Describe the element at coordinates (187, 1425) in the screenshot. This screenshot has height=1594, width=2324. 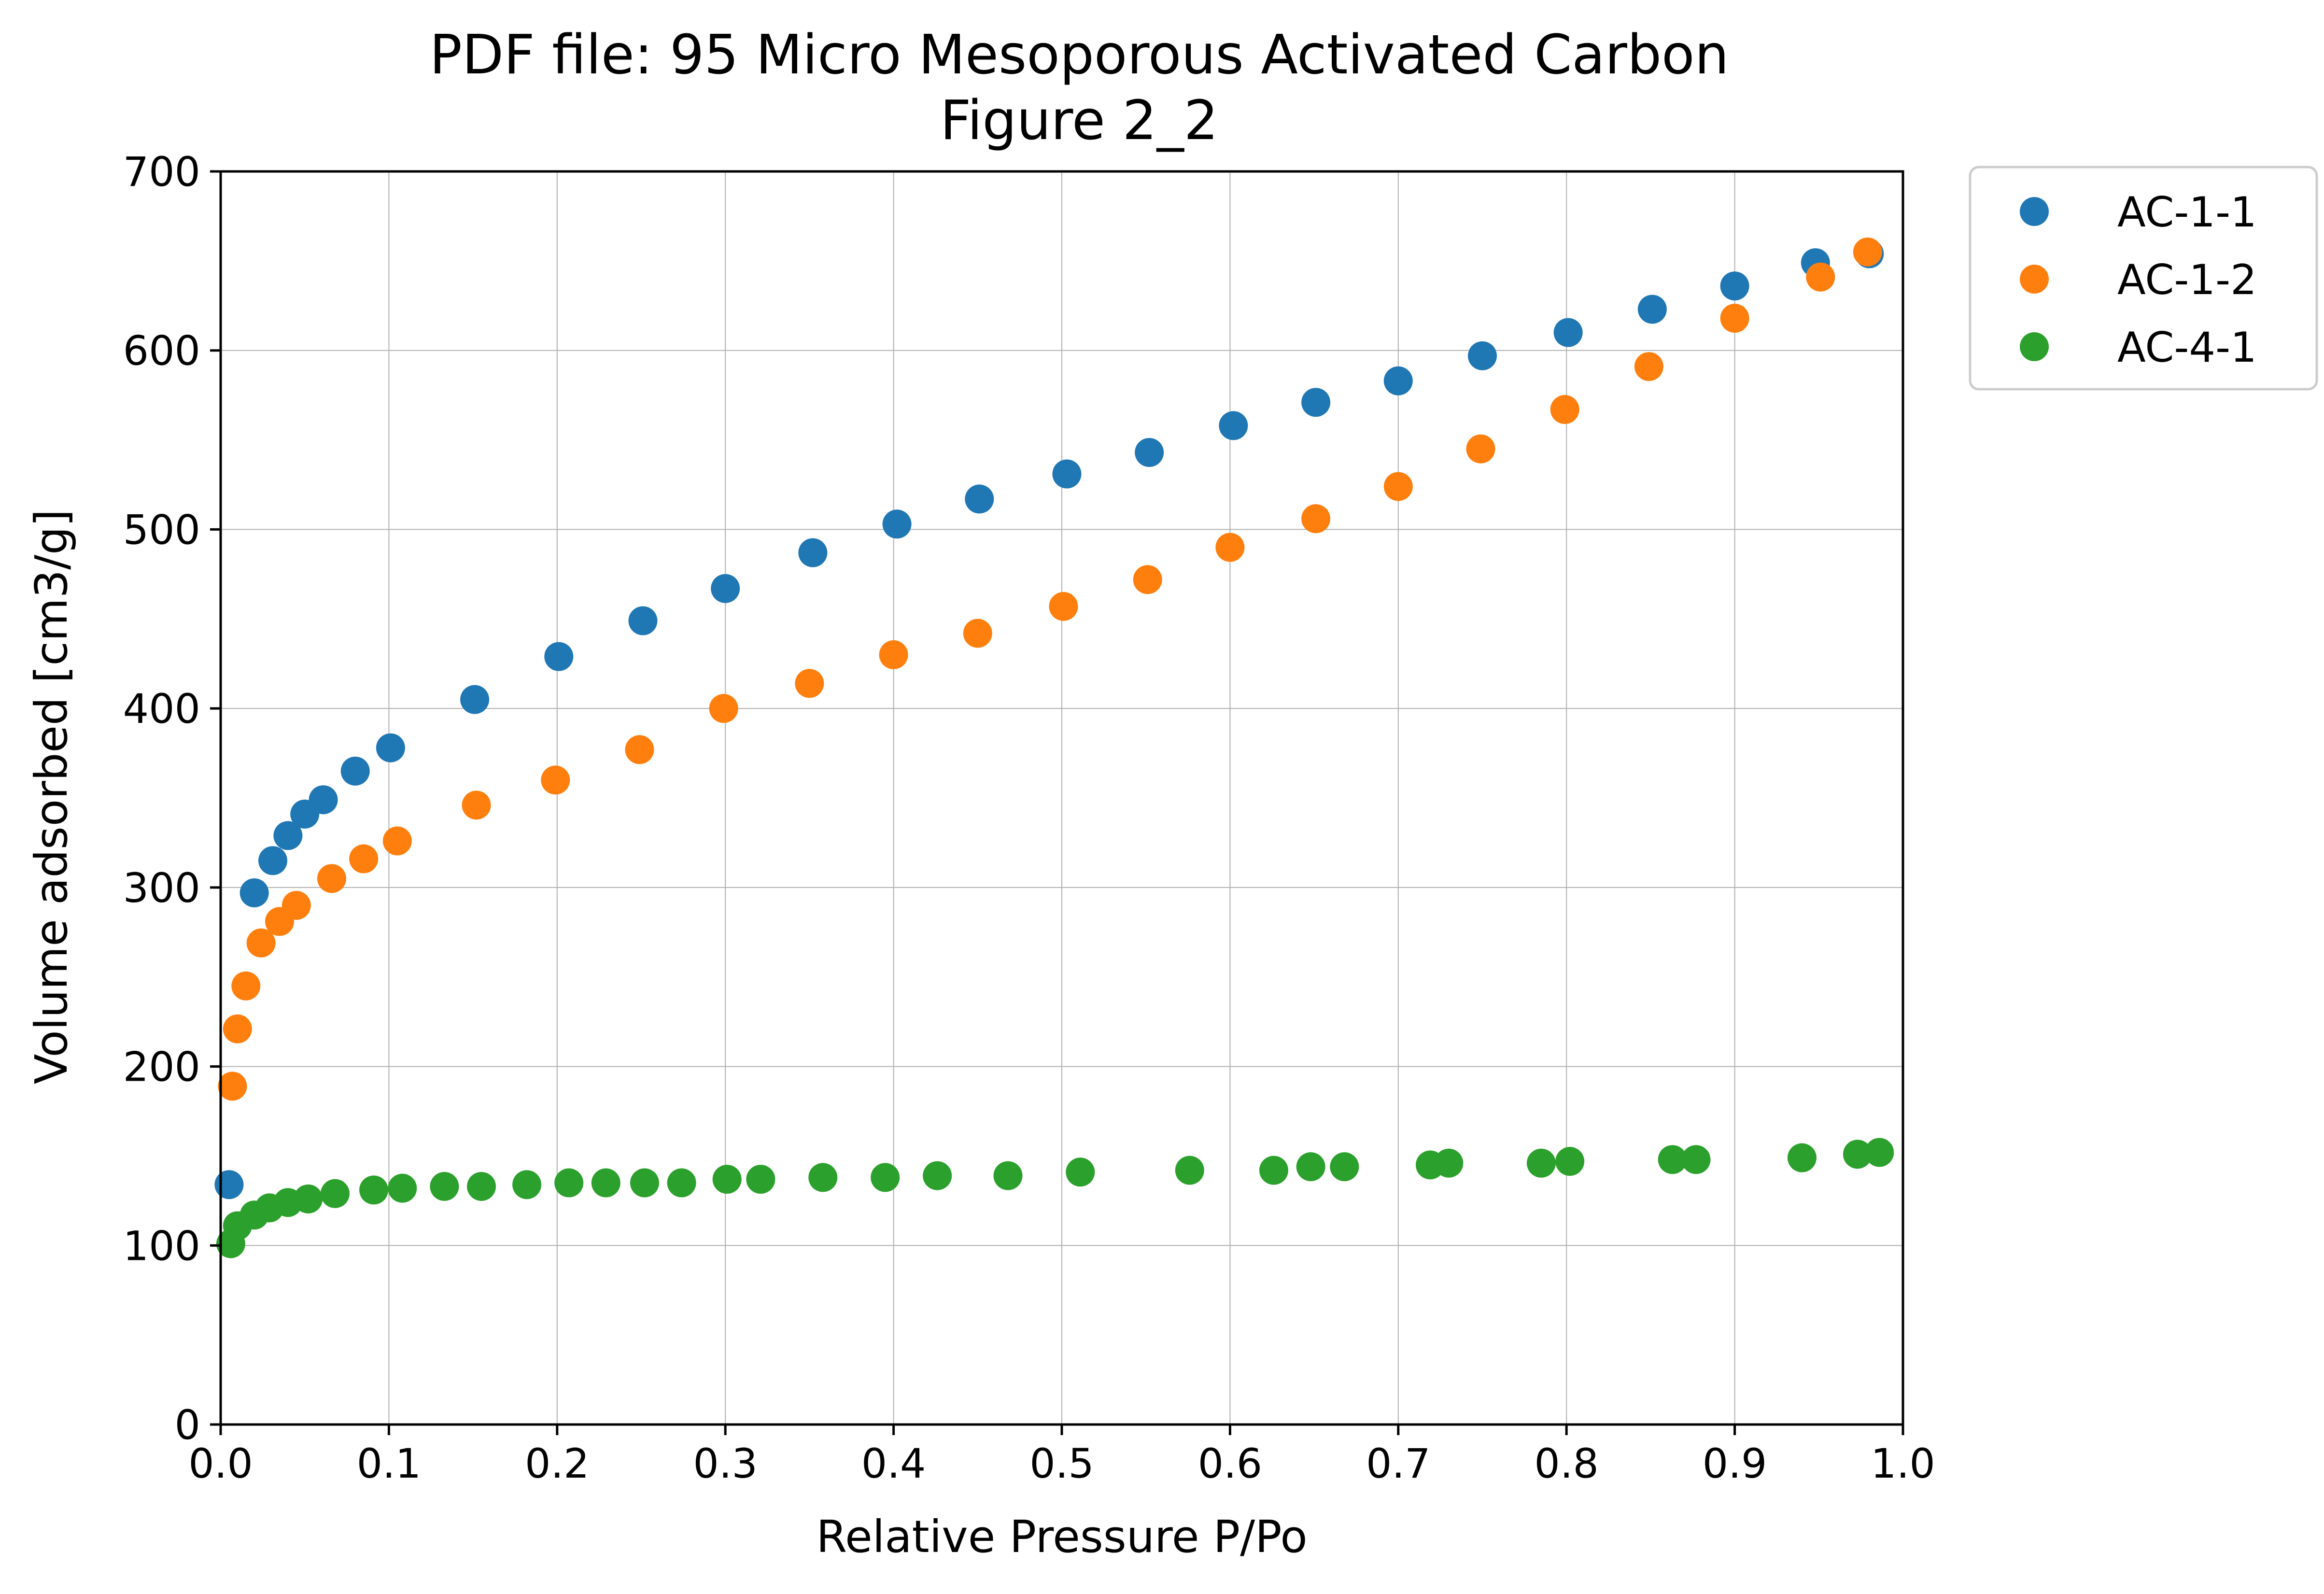
I see `y-tick-label: 0` at that location.